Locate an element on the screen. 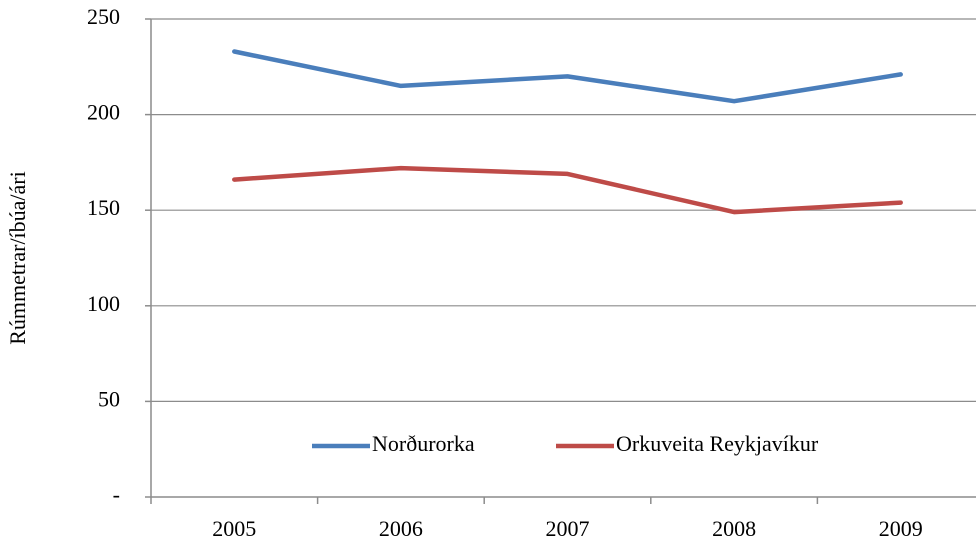 This screenshot has height=554, width=976. y-axis-label: Rúmmetrar/íbúa/ári is located at coordinates (17, 258).